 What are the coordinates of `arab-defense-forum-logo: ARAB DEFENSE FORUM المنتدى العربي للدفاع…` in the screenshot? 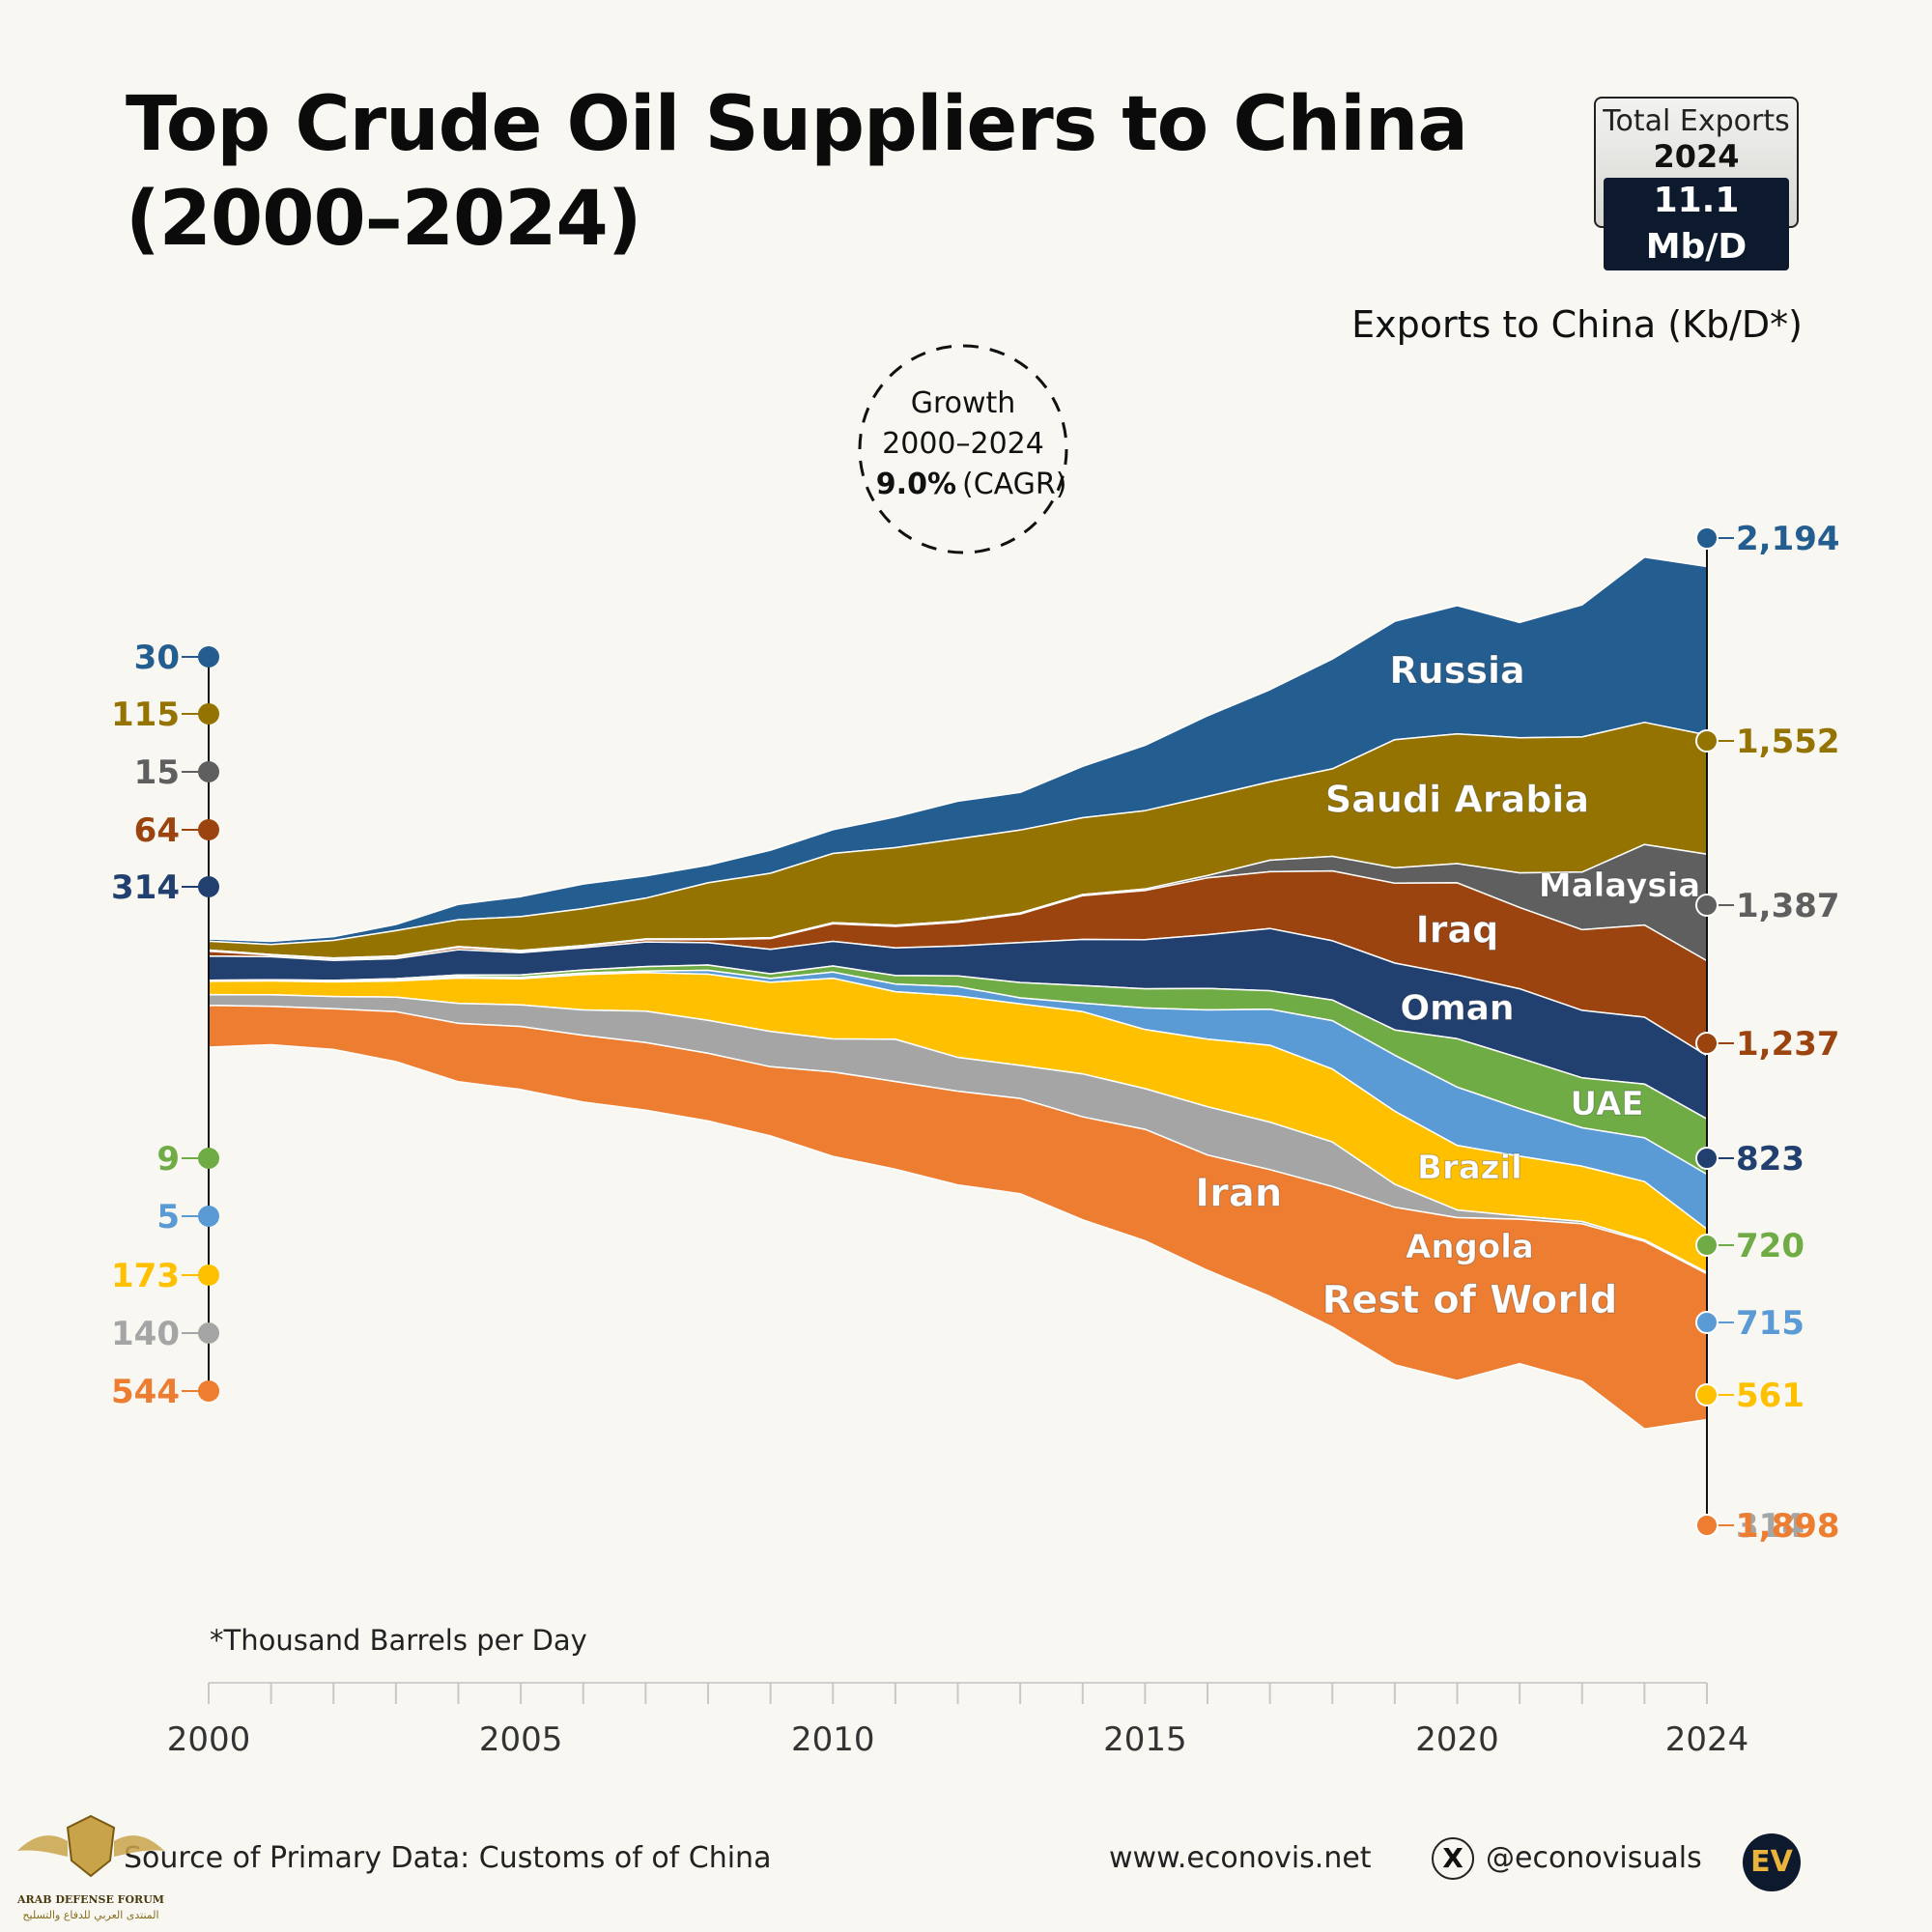 It's located at (90, 1867).